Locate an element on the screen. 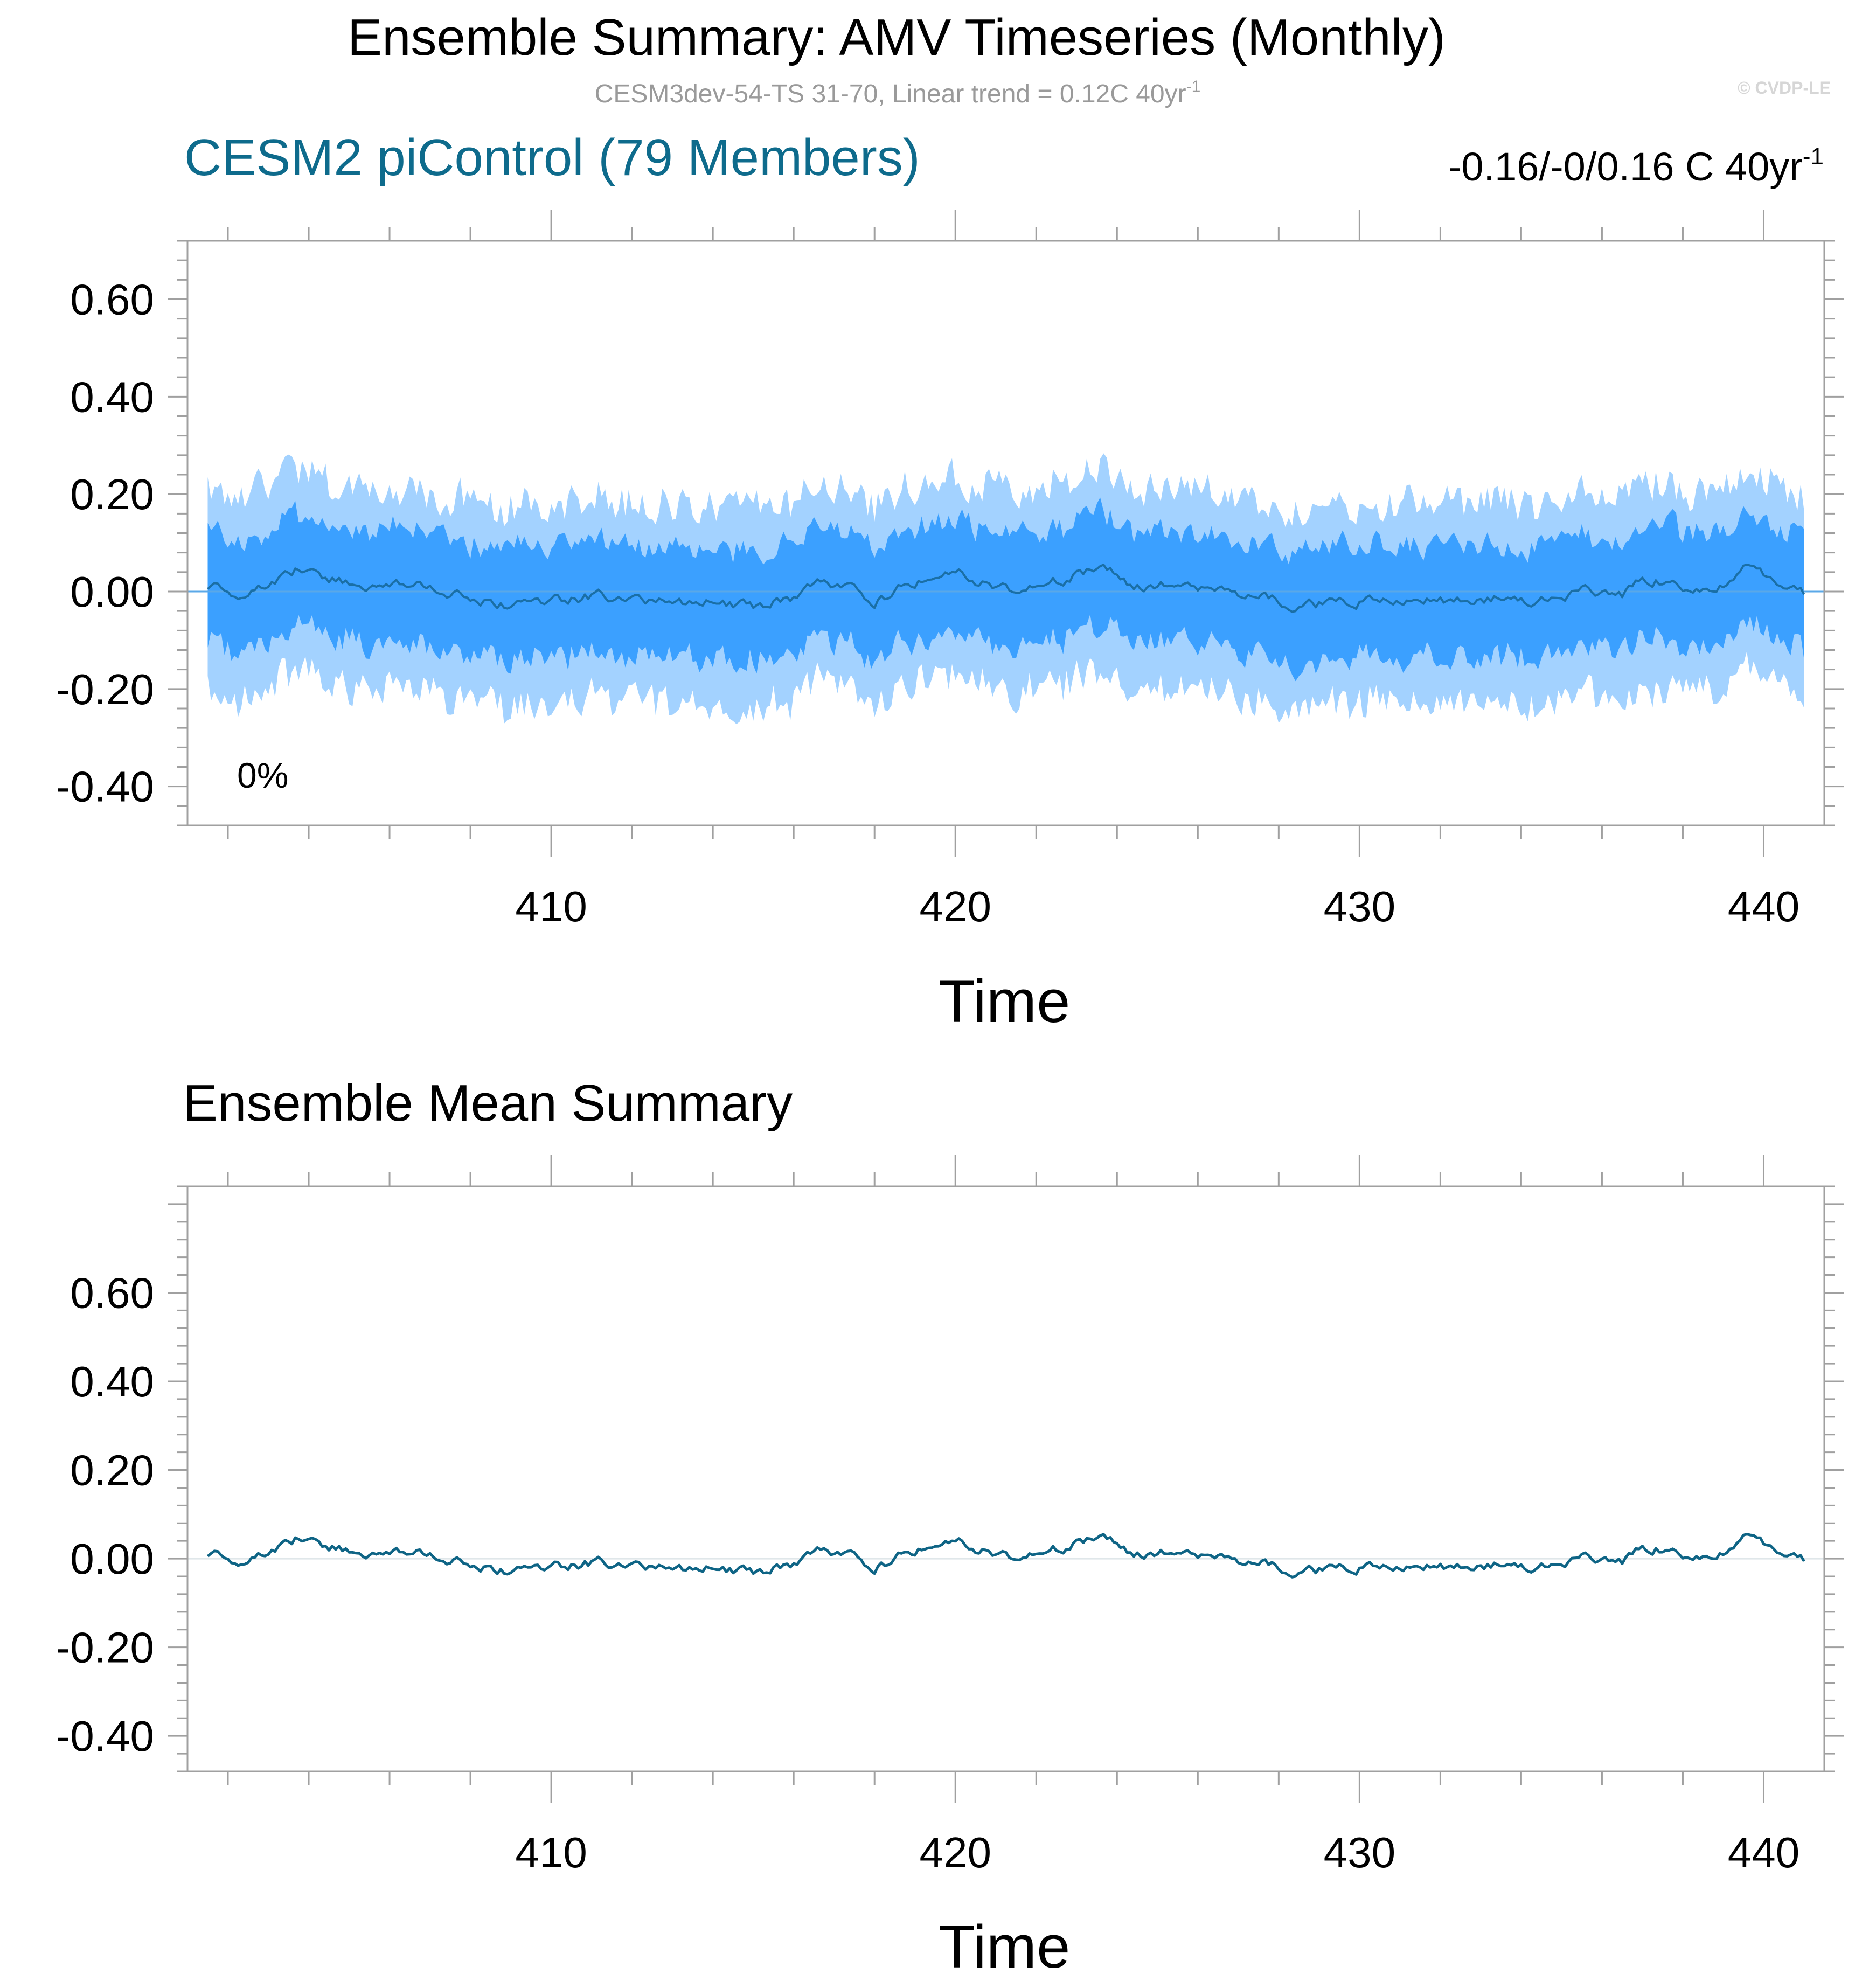  watermark: © CVDP-LE is located at coordinates (1784, 88).